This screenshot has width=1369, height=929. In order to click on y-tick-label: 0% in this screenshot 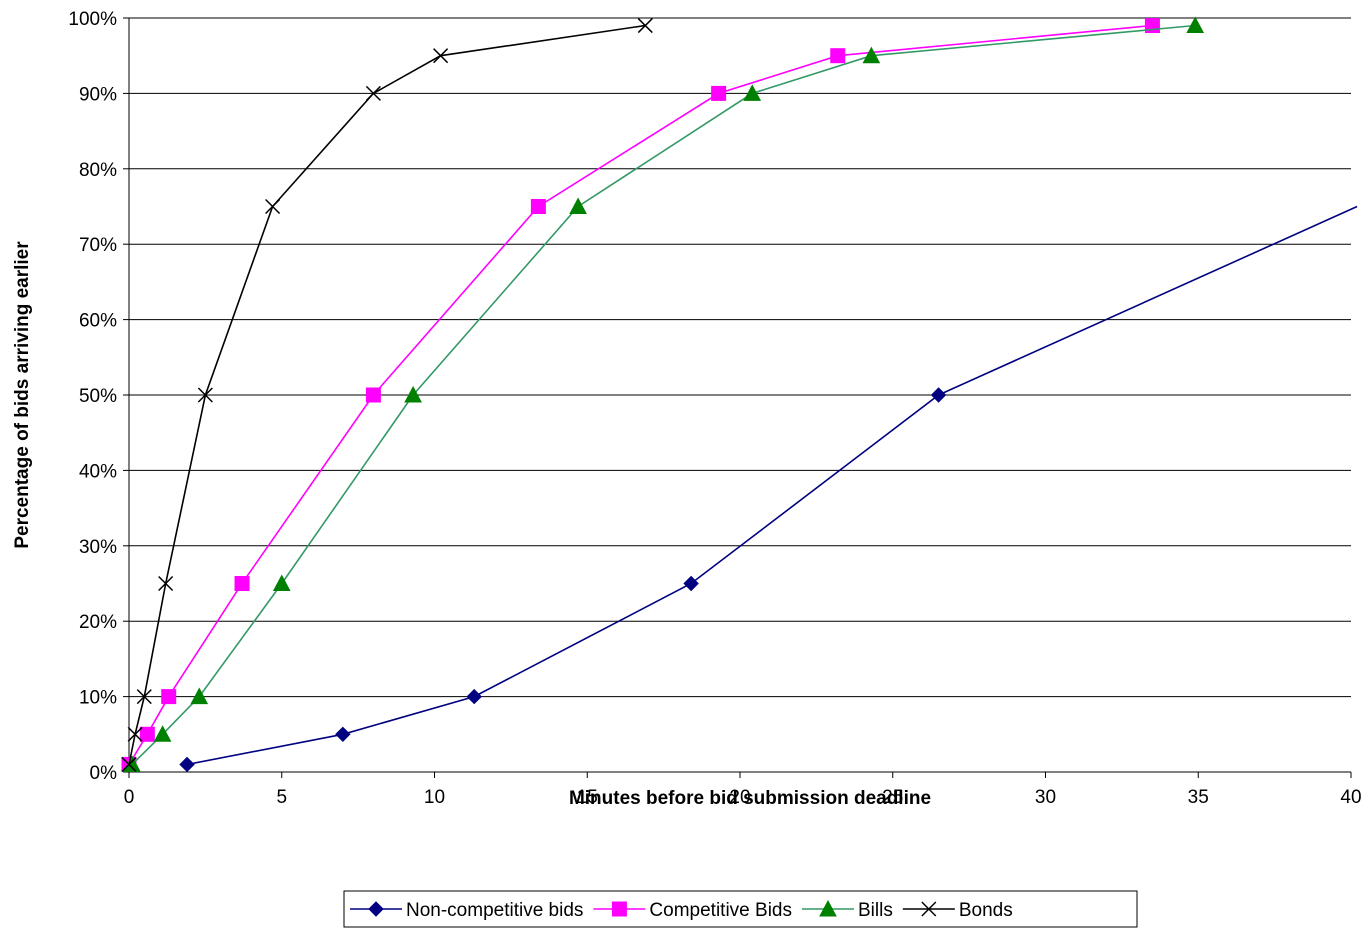, I will do `click(104, 773)`.